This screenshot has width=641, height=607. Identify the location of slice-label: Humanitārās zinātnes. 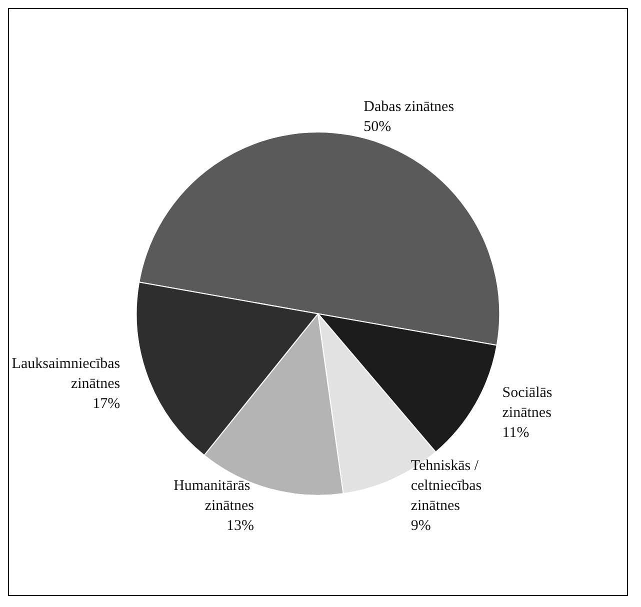
(214, 496).